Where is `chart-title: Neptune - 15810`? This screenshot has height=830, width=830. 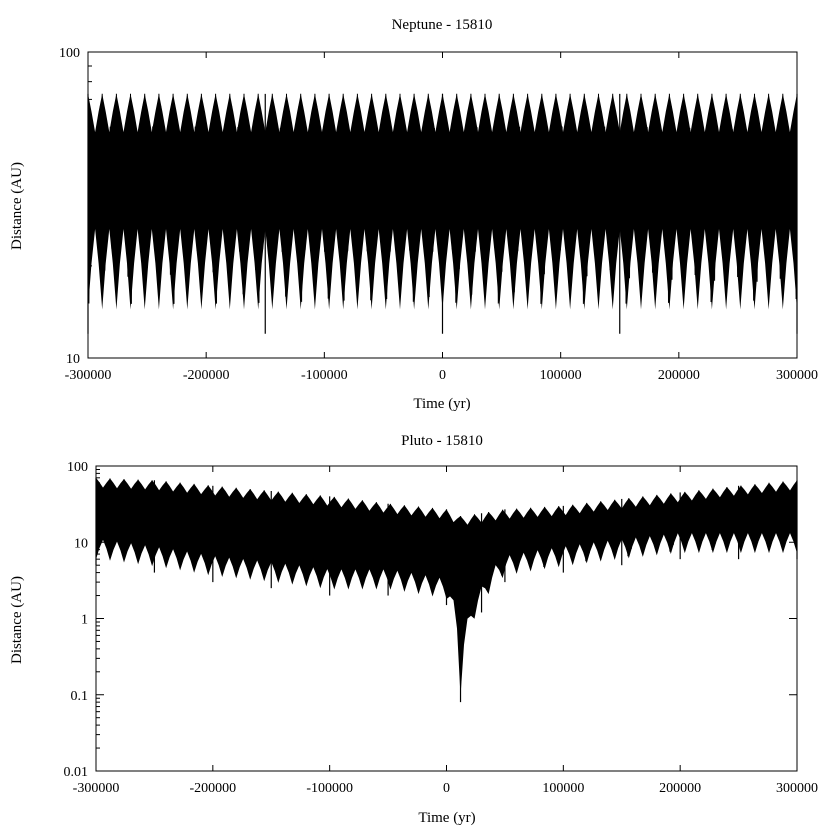
chart-title: Neptune - 15810 is located at coordinates (442, 25).